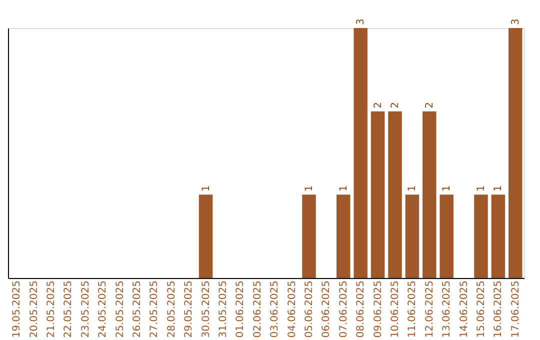 The width and height of the screenshot is (540, 340). I want to click on x-tick-label: 02.06.2025, so click(258, 309).